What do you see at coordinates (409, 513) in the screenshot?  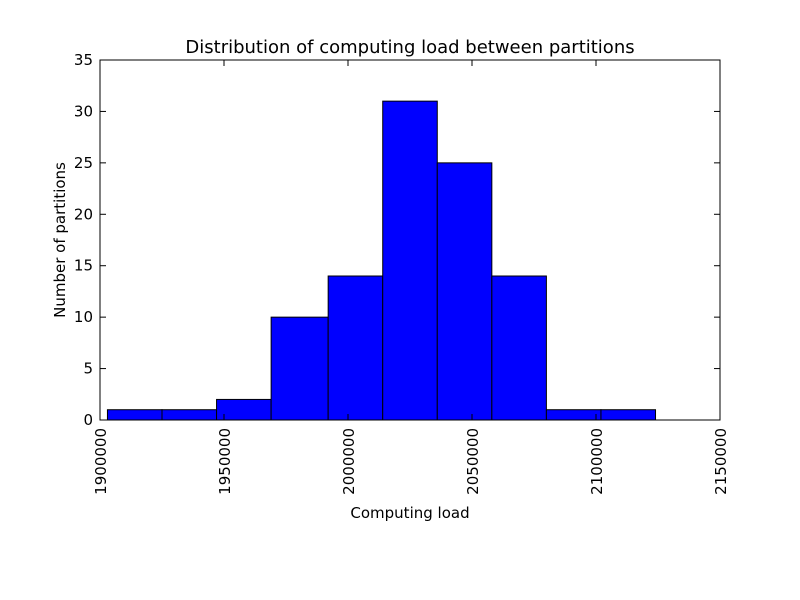 I see `x-axis-label: Computing load` at bounding box center [409, 513].